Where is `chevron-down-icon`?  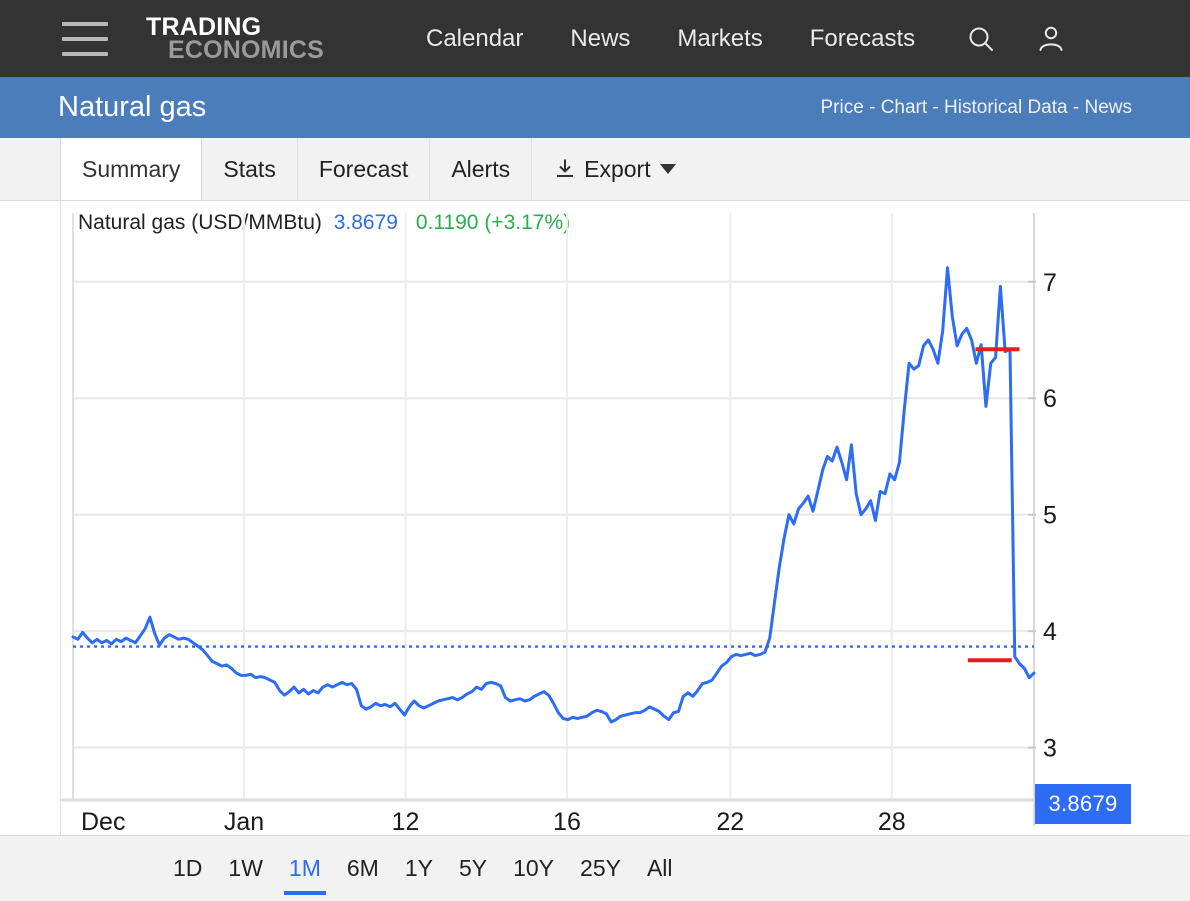 chevron-down-icon is located at coordinates (667, 169).